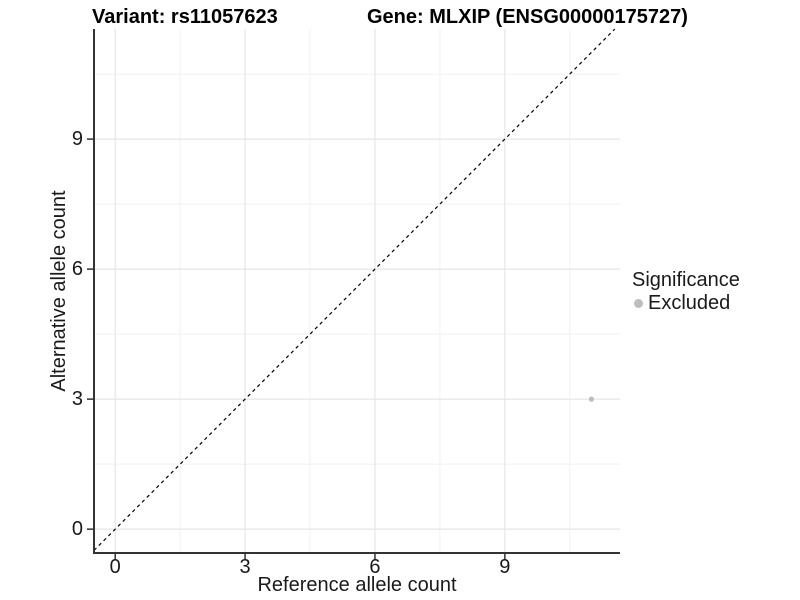 This screenshot has height=600, width=800. What do you see at coordinates (357, 585) in the screenshot?
I see `x-axis-title: Reference allele count` at bounding box center [357, 585].